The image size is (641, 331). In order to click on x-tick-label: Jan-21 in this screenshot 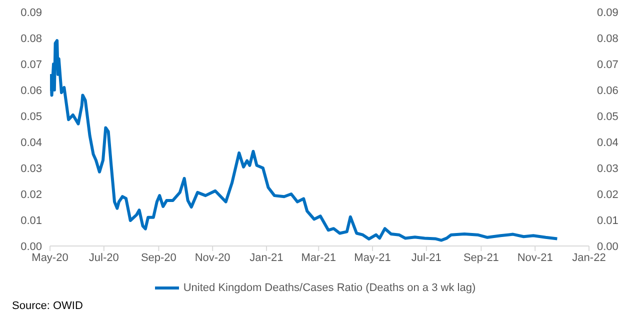, I will do `click(267, 258)`.